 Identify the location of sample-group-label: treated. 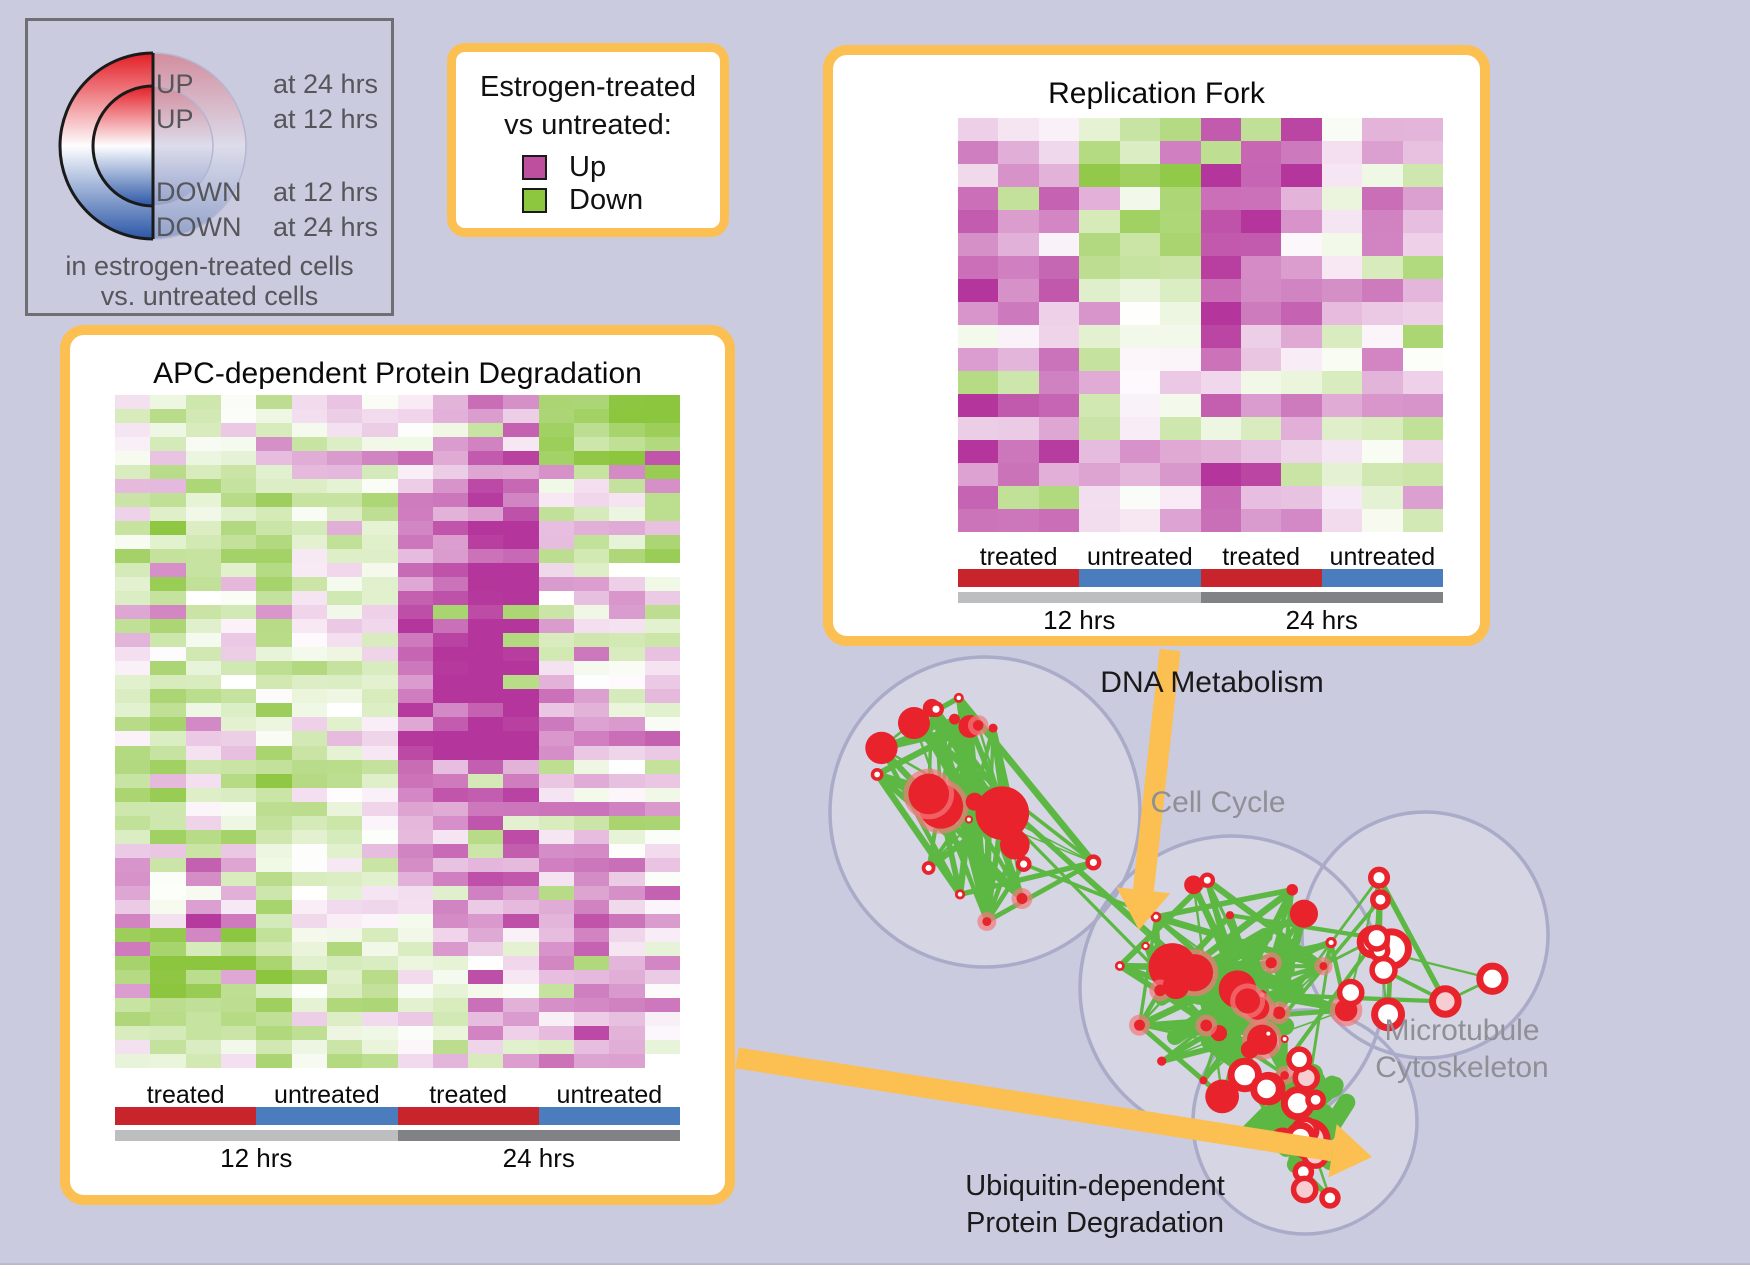
(468, 1095).